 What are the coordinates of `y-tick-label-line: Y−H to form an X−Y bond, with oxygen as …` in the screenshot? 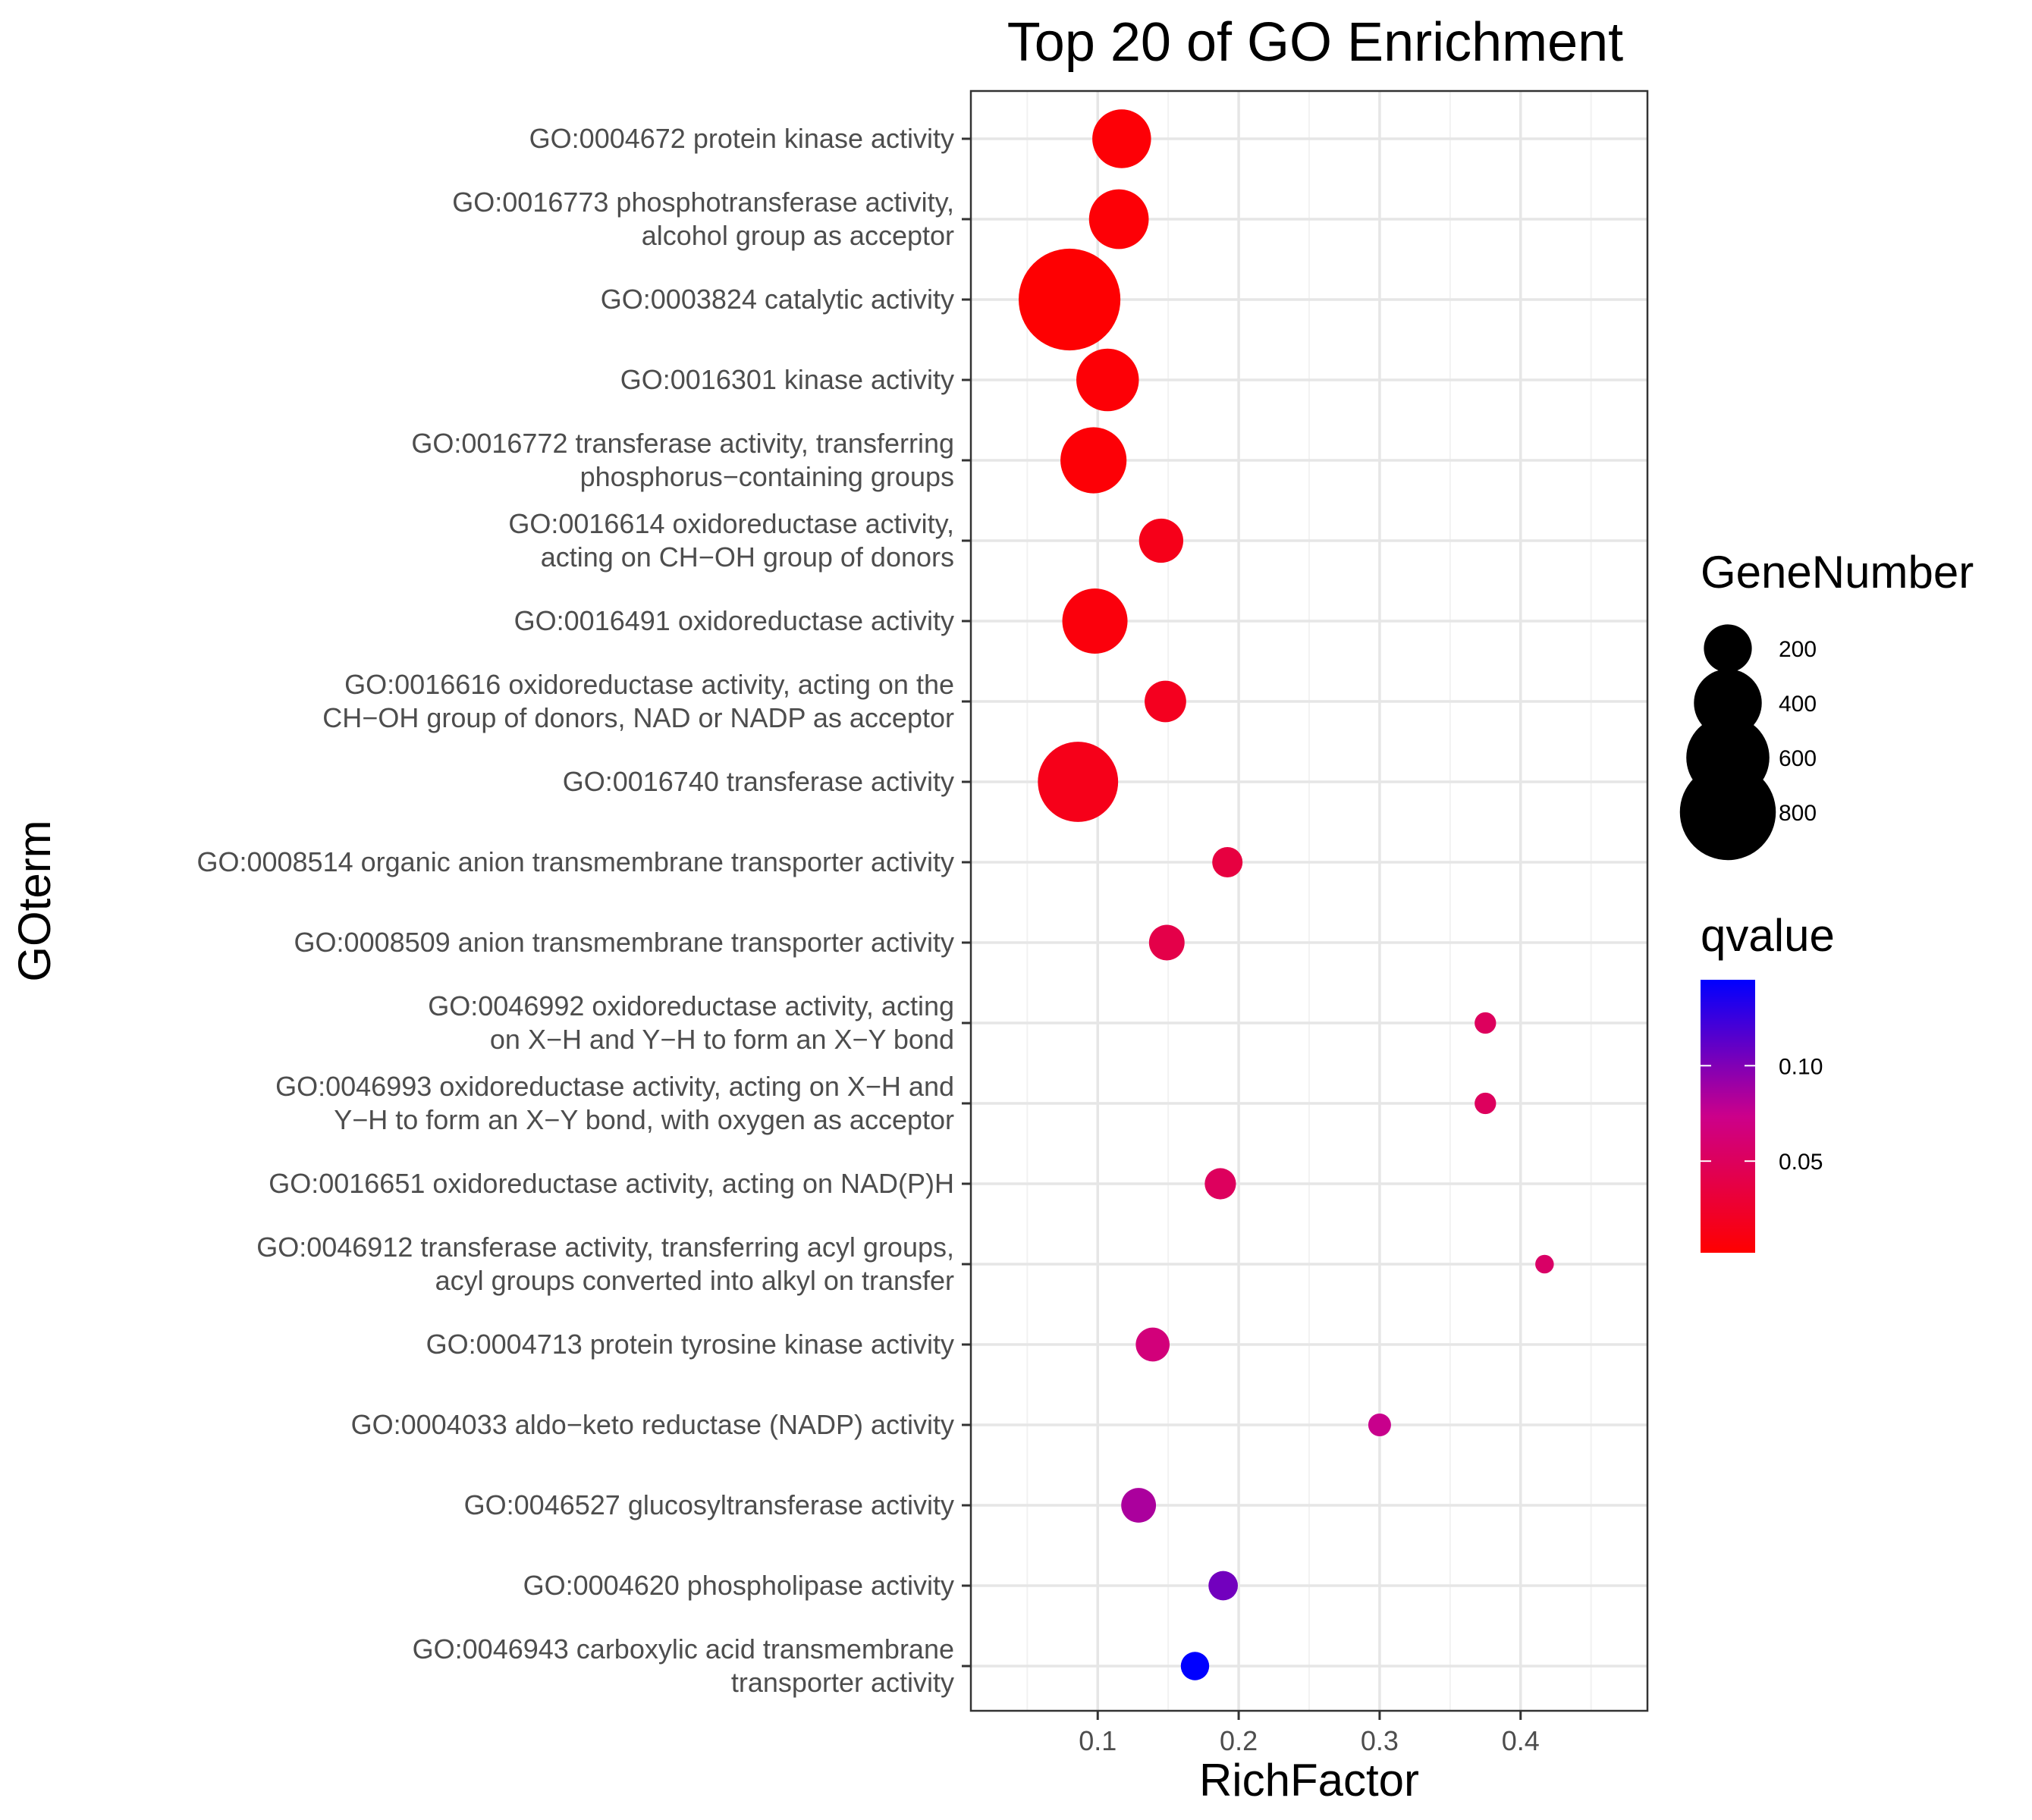 It's located at (644, 1119).